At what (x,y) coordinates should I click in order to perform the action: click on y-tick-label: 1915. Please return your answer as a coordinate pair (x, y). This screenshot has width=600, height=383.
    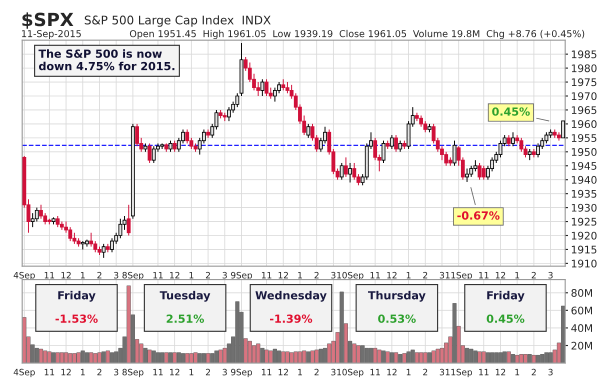
    Looking at the image, I should click on (584, 250).